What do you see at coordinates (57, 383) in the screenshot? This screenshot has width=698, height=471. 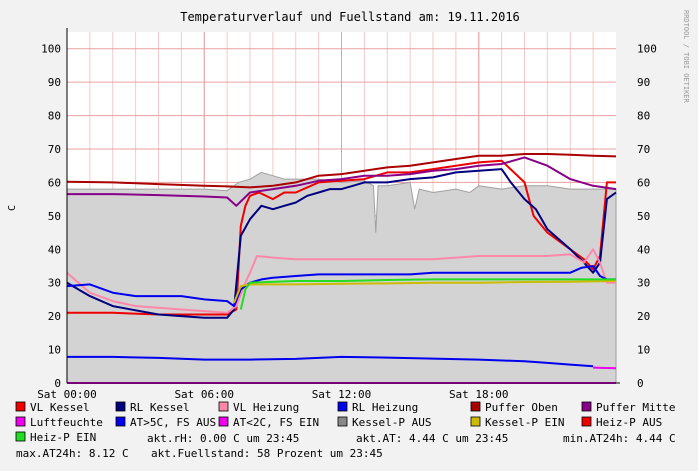 I see `y-tick-label-left: 0` at bounding box center [57, 383].